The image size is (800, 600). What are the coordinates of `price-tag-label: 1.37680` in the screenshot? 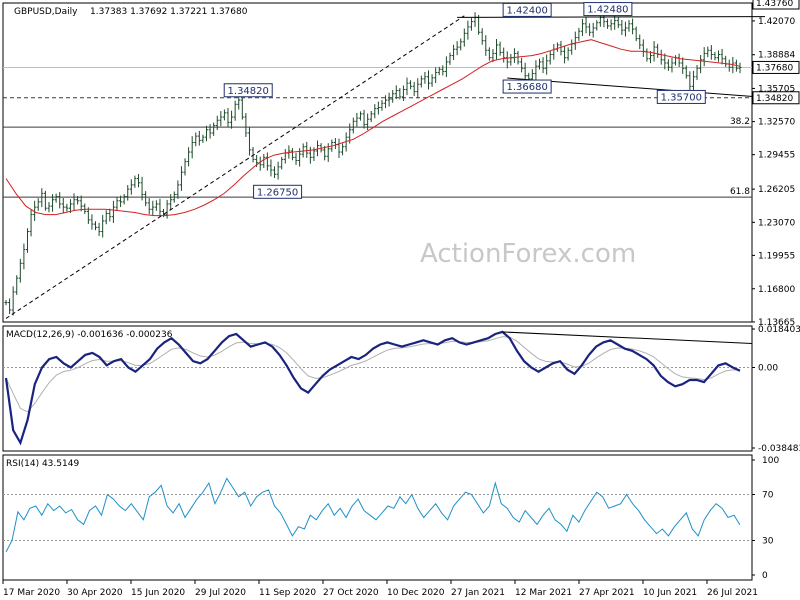 It's located at (774, 68).